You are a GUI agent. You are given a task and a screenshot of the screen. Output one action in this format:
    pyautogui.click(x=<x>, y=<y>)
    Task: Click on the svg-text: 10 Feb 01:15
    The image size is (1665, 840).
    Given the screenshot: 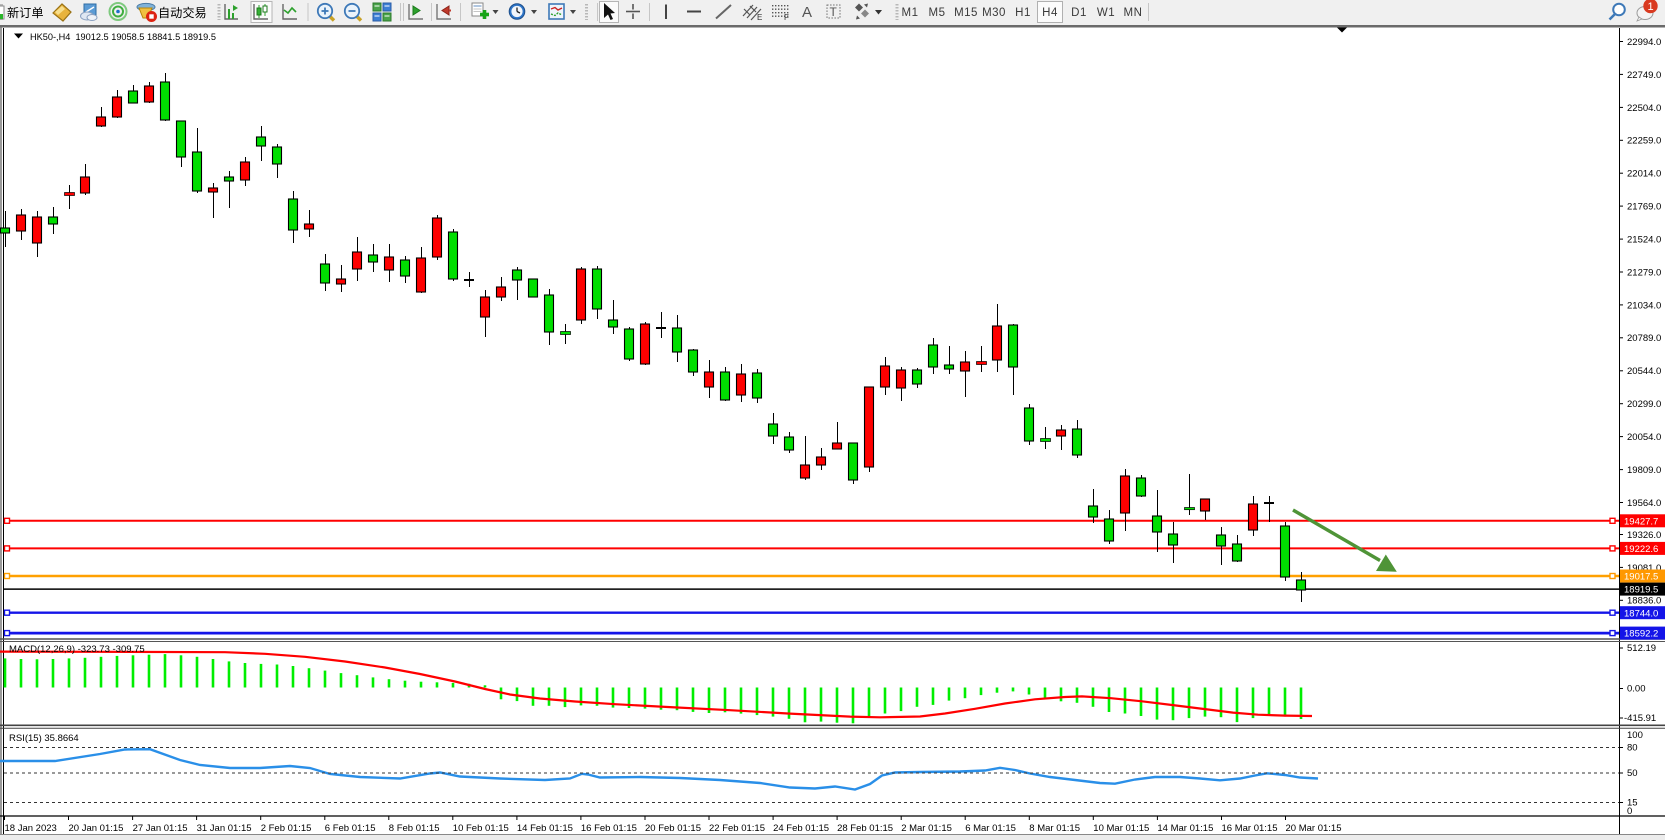 What is the action you would take?
    pyautogui.click(x=481, y=828)
    